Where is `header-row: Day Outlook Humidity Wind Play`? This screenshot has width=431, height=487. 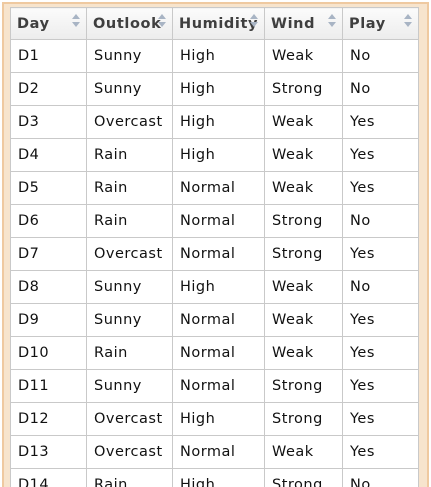 header-row: Day Outlook Humidity Wind Play is located at coordinates (214, 23).